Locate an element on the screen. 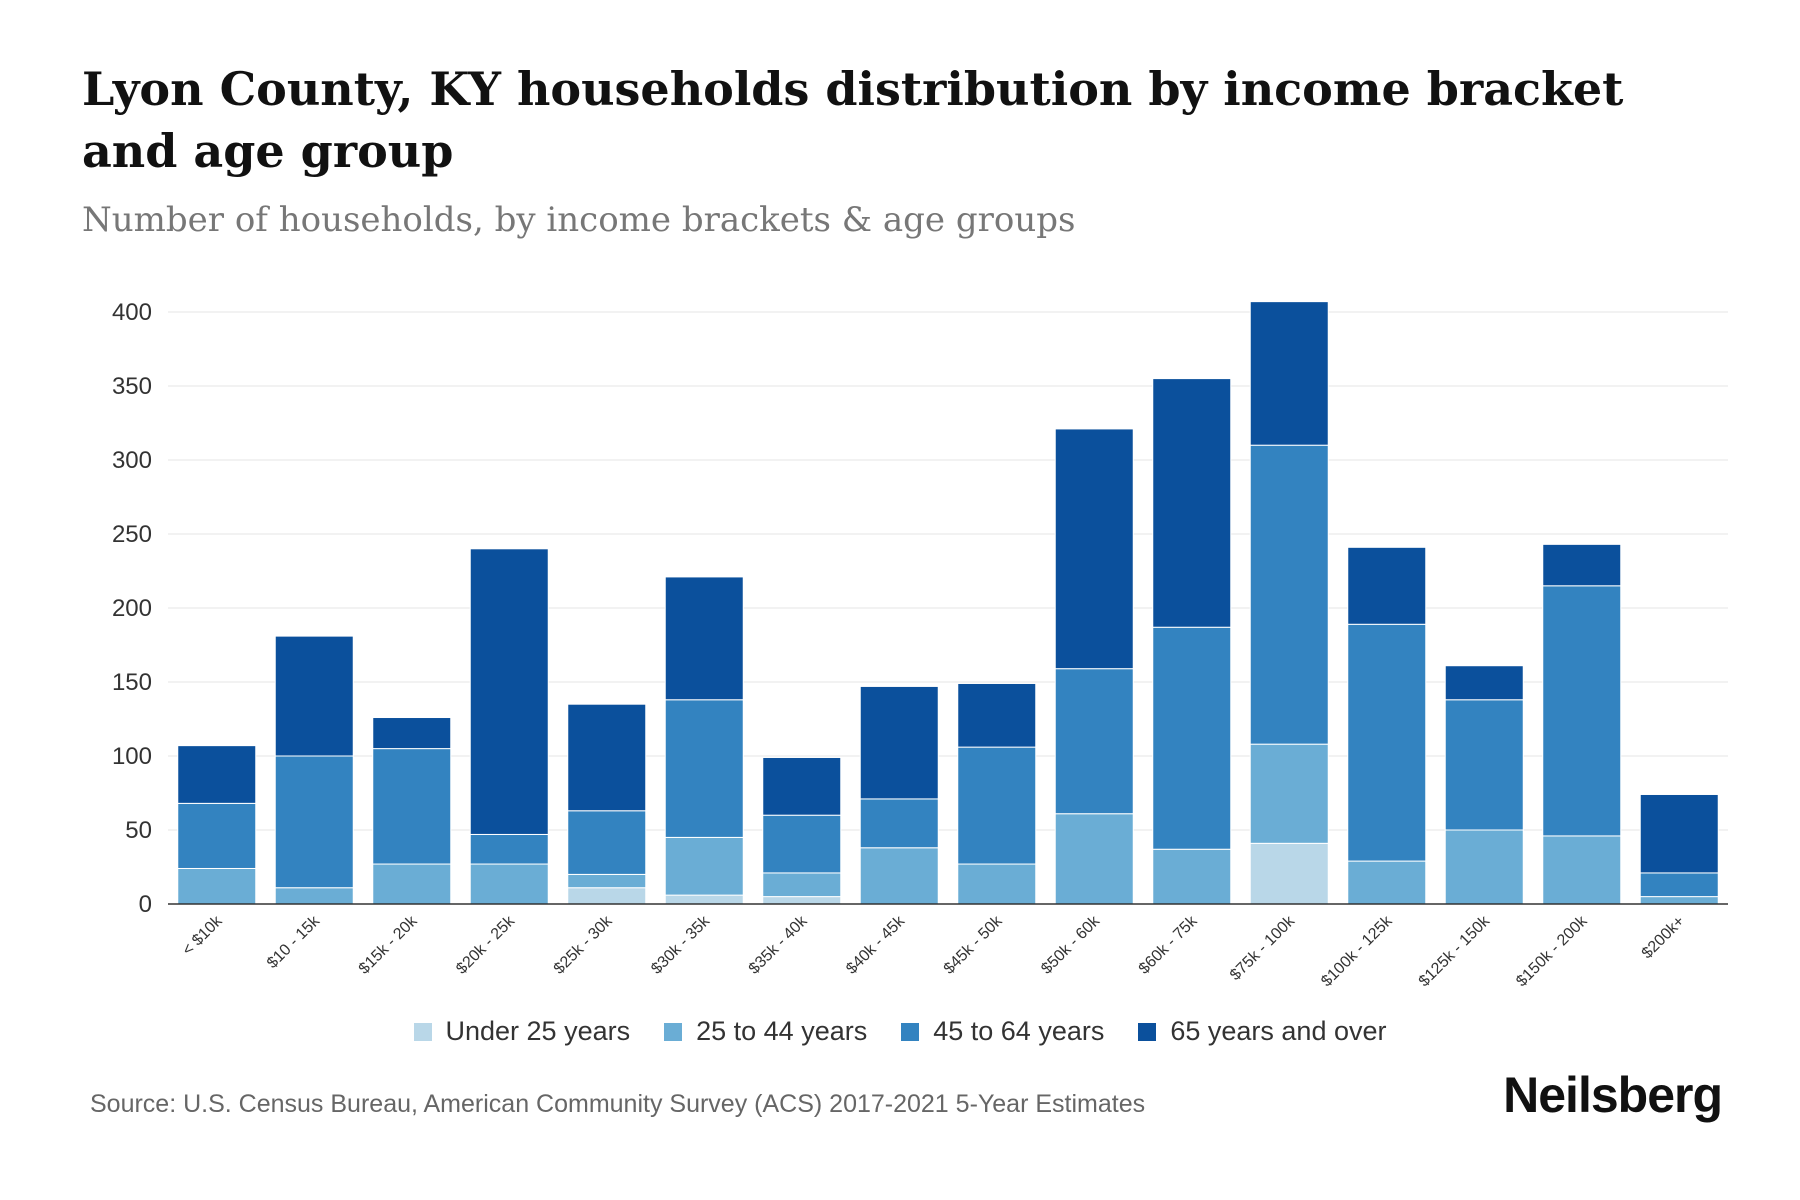 This screenshot has width=1800, height=1200. y-tick-label: 50 is located at coordinates (138, 830).